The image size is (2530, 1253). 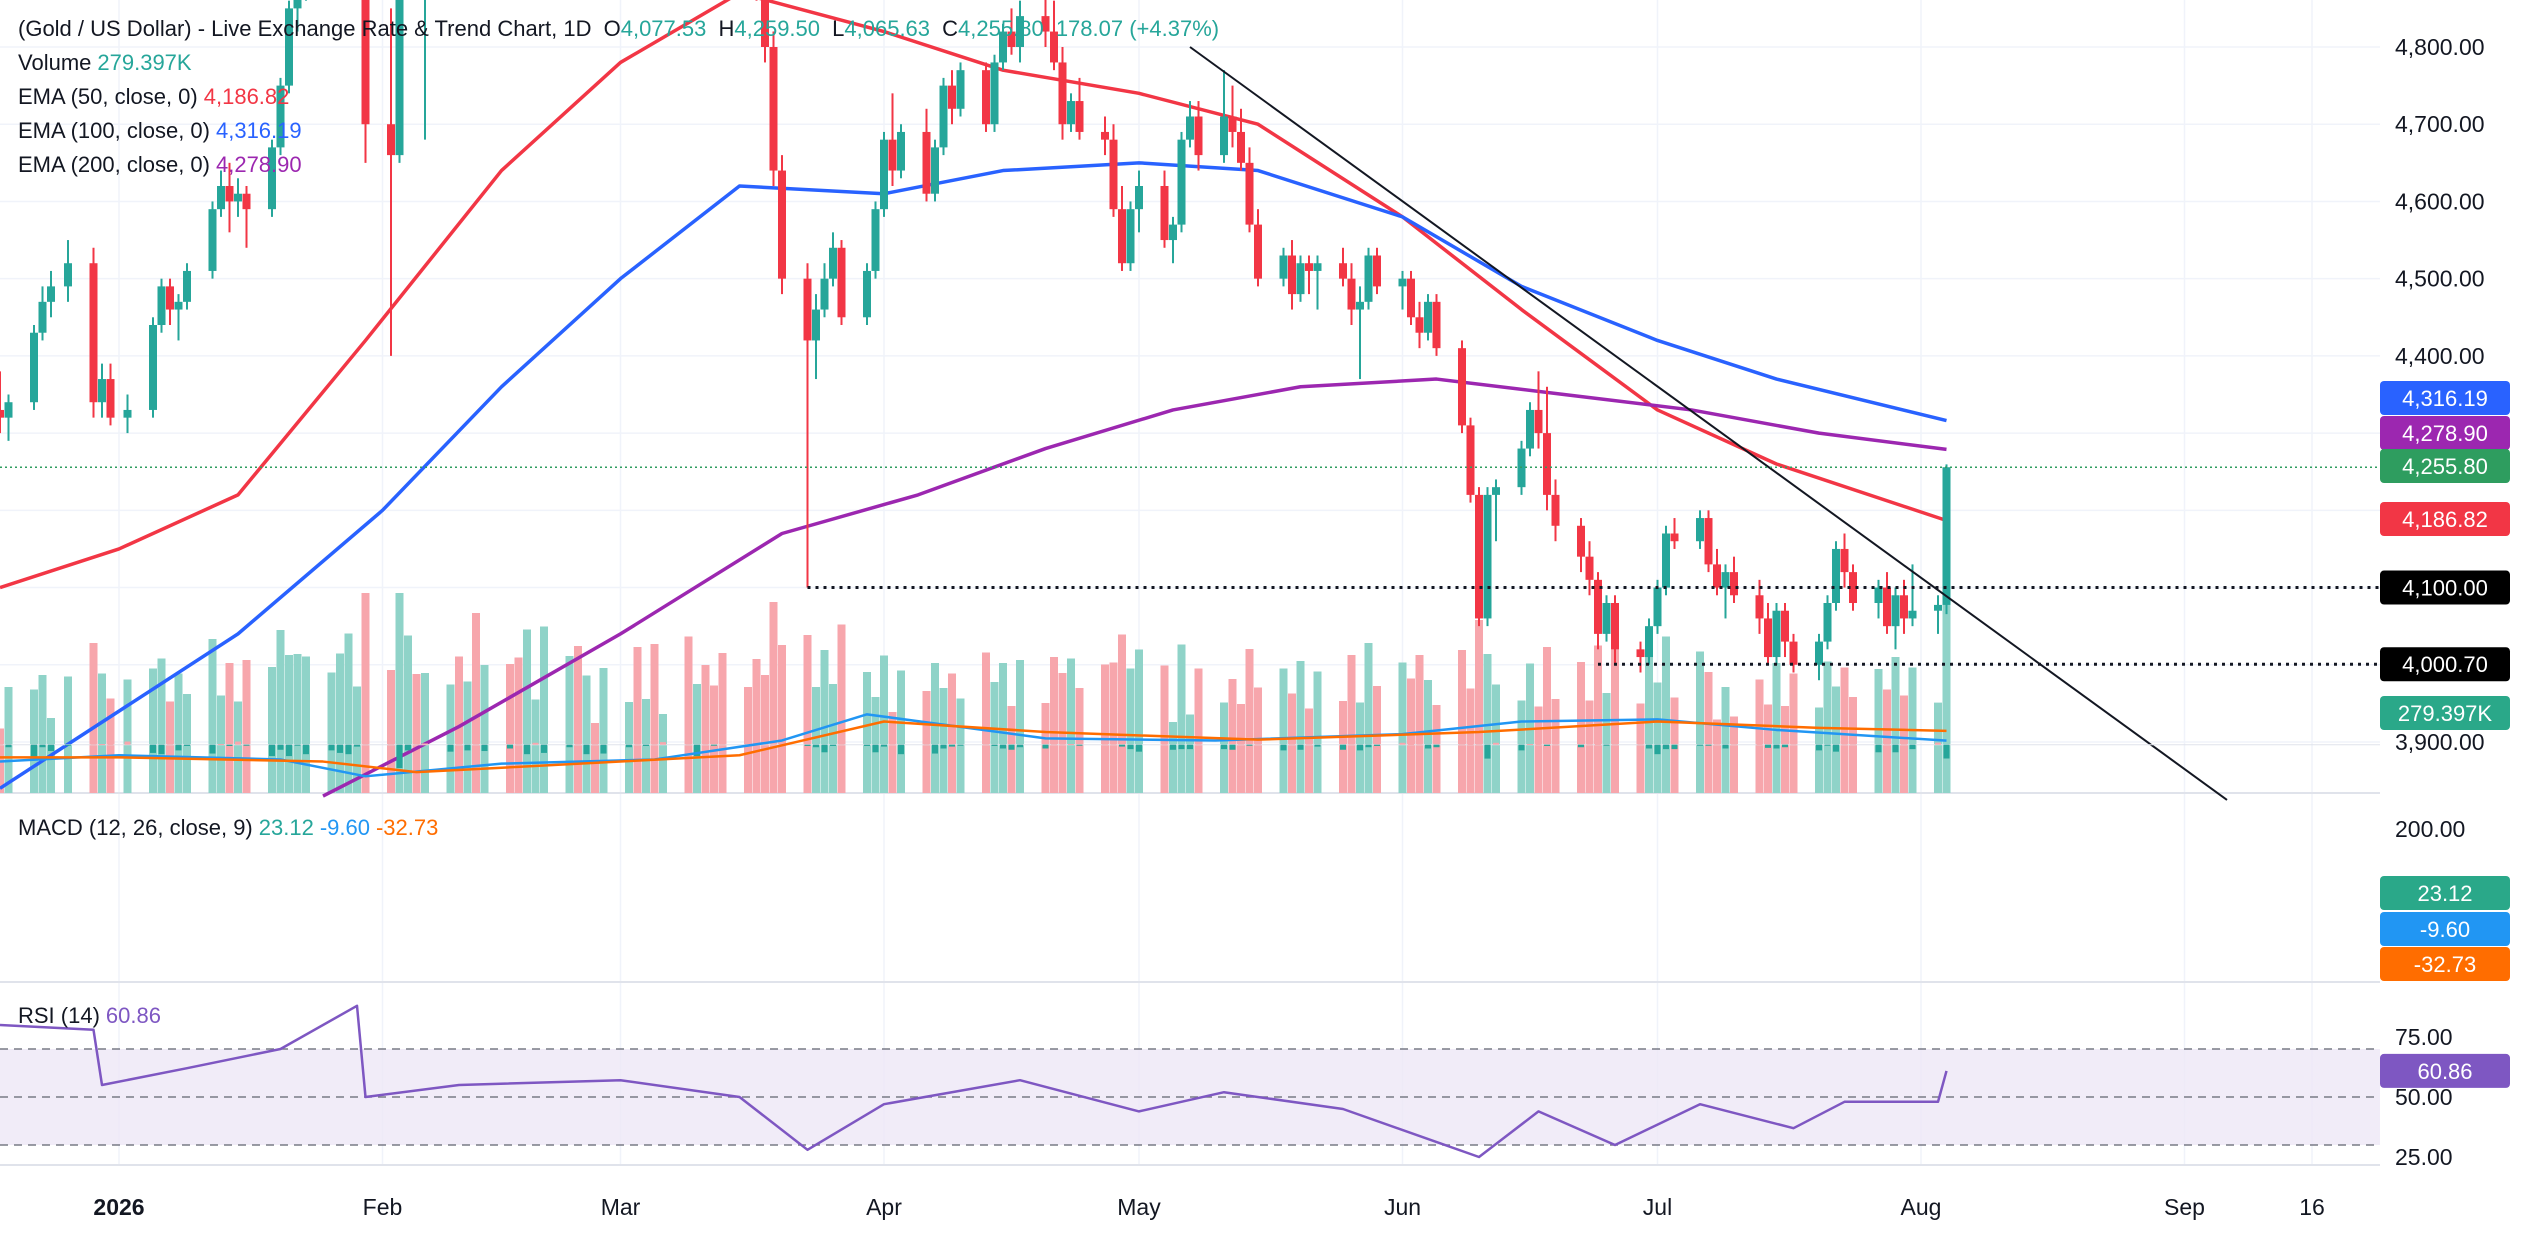 What do you see at coordinates (2424, 1157) in the screenshot?
I see `rsi-tick-label: 25.00` at bounding box center [2424, 1157].